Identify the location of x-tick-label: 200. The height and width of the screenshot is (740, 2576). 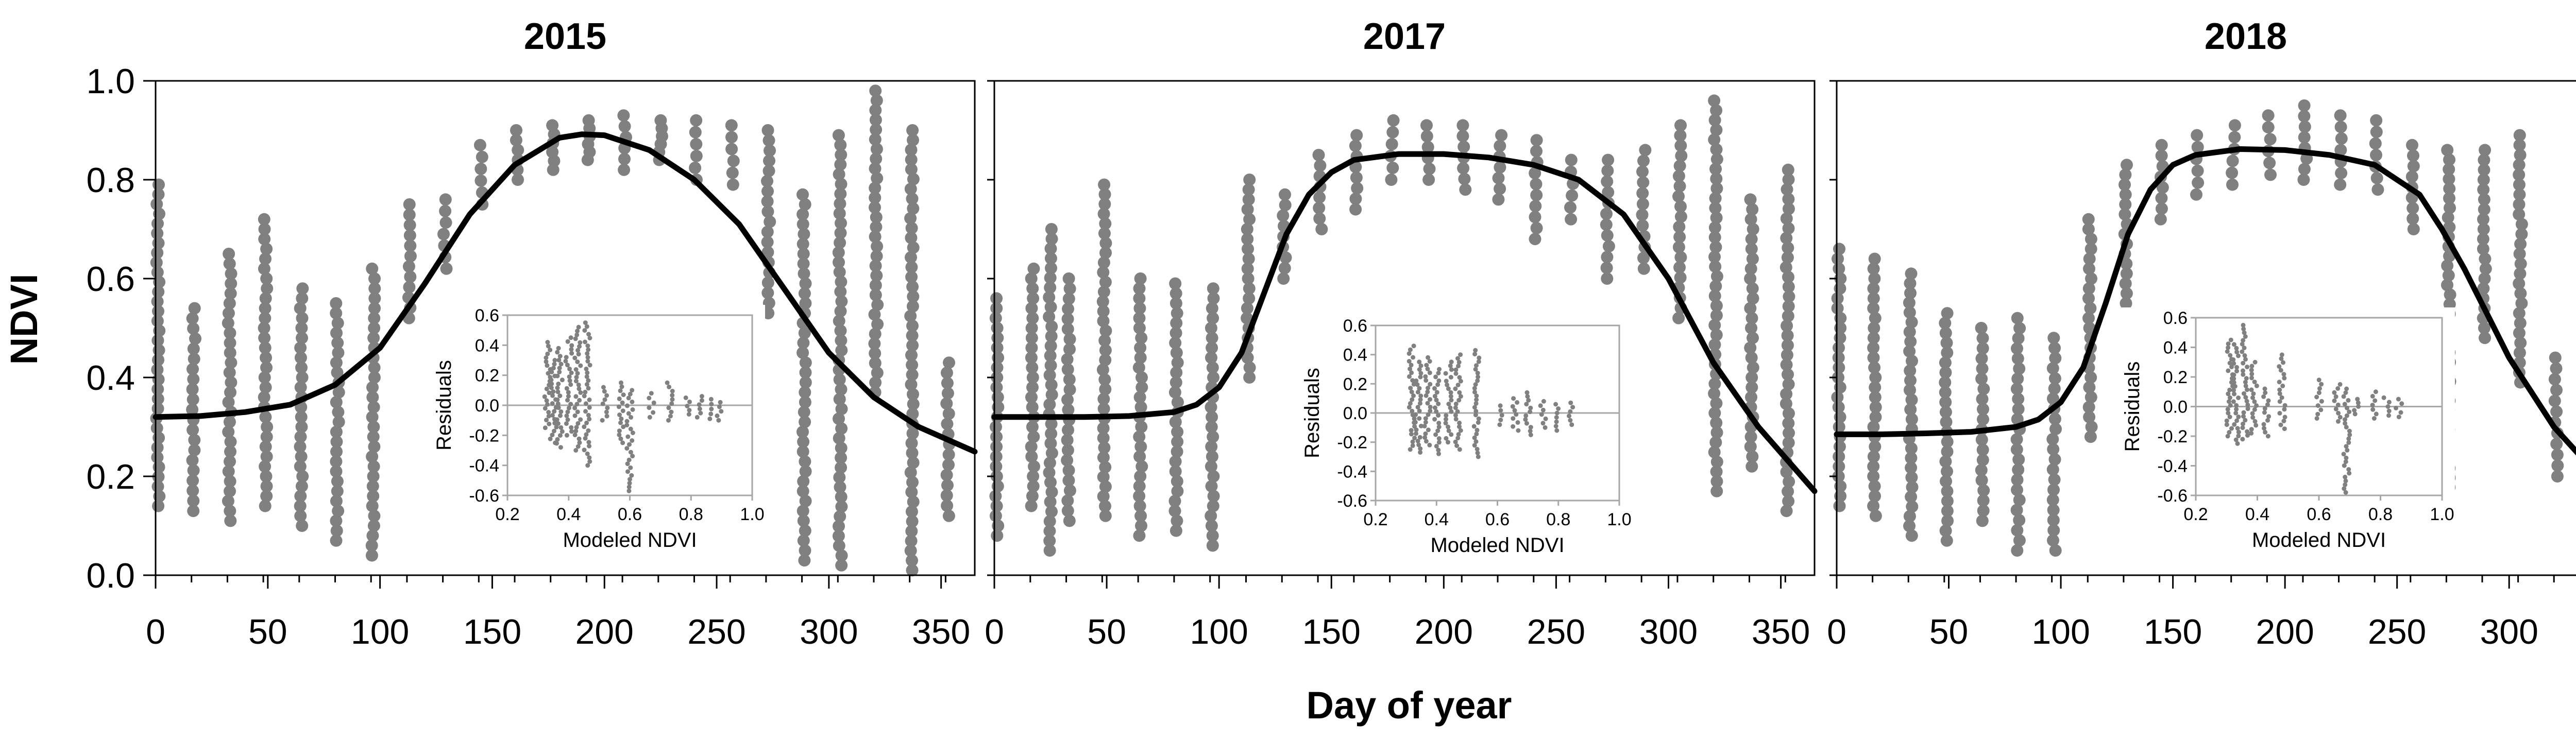
(1444, 632).